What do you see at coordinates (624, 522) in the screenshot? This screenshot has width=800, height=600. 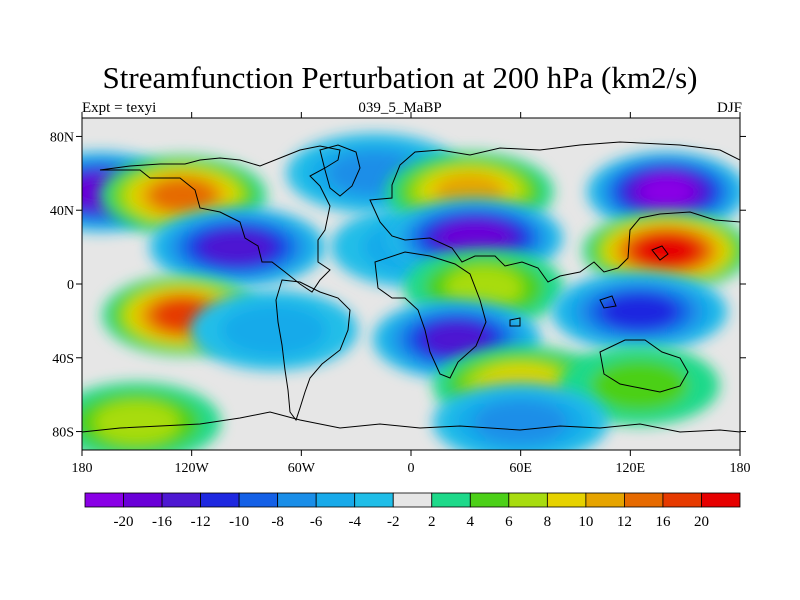 I see `colorbar-label: 12` at bounding box center [624, 522].